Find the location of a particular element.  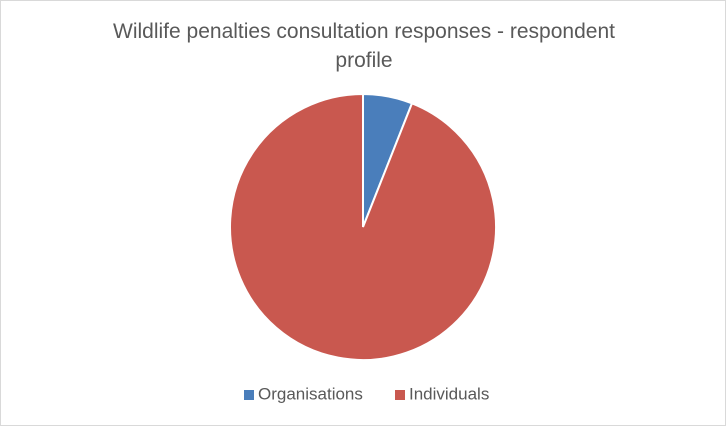

legend-label: Organisations is located at coordinates (310, 393).